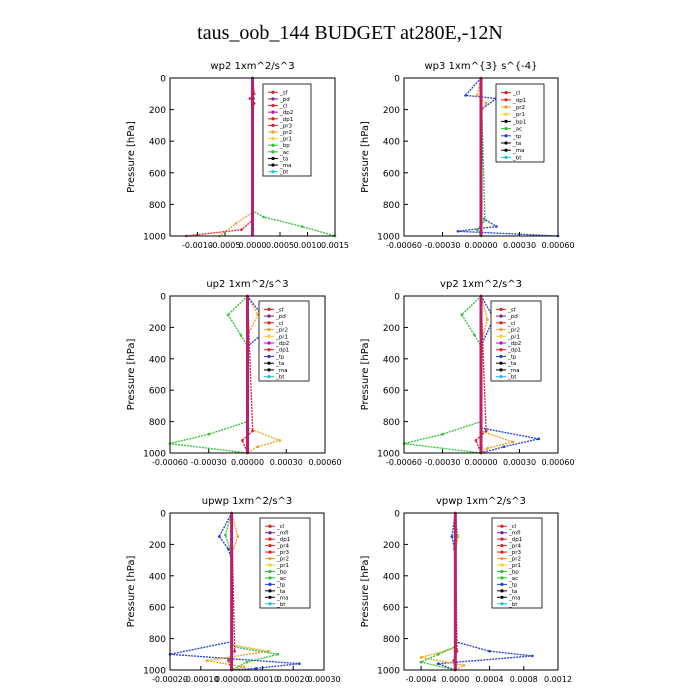 The image size is (700, 700). What do you see at coordinates (481, 157) in the screenshot?
I see `plot-frame` at bounding box center [481, 157].